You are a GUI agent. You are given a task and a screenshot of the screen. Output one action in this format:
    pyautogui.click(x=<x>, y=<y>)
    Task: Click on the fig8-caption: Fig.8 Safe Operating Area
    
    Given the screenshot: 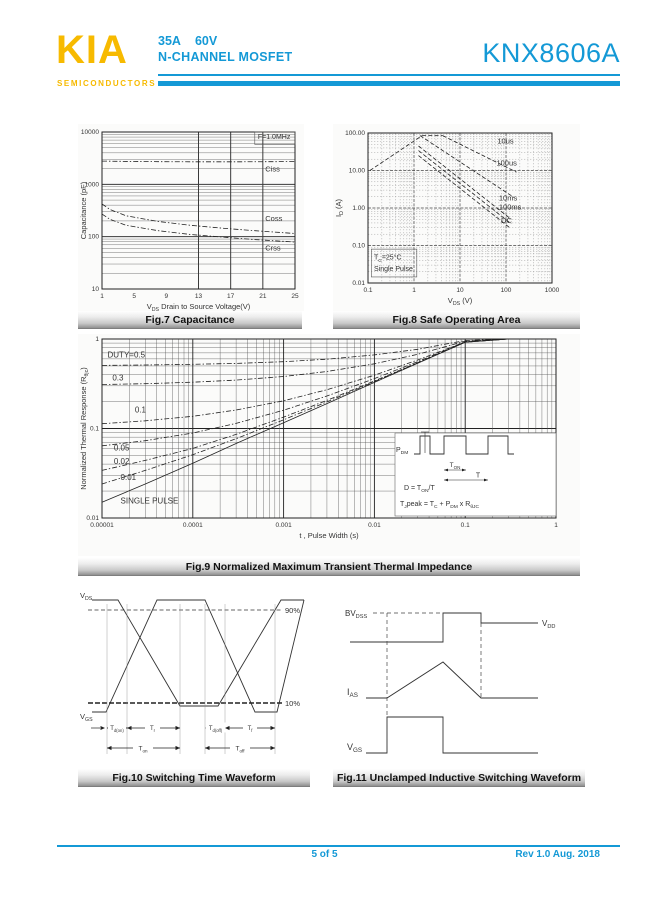 What is the action you would take?
    pyautogui.click(x=456, y=320)
    